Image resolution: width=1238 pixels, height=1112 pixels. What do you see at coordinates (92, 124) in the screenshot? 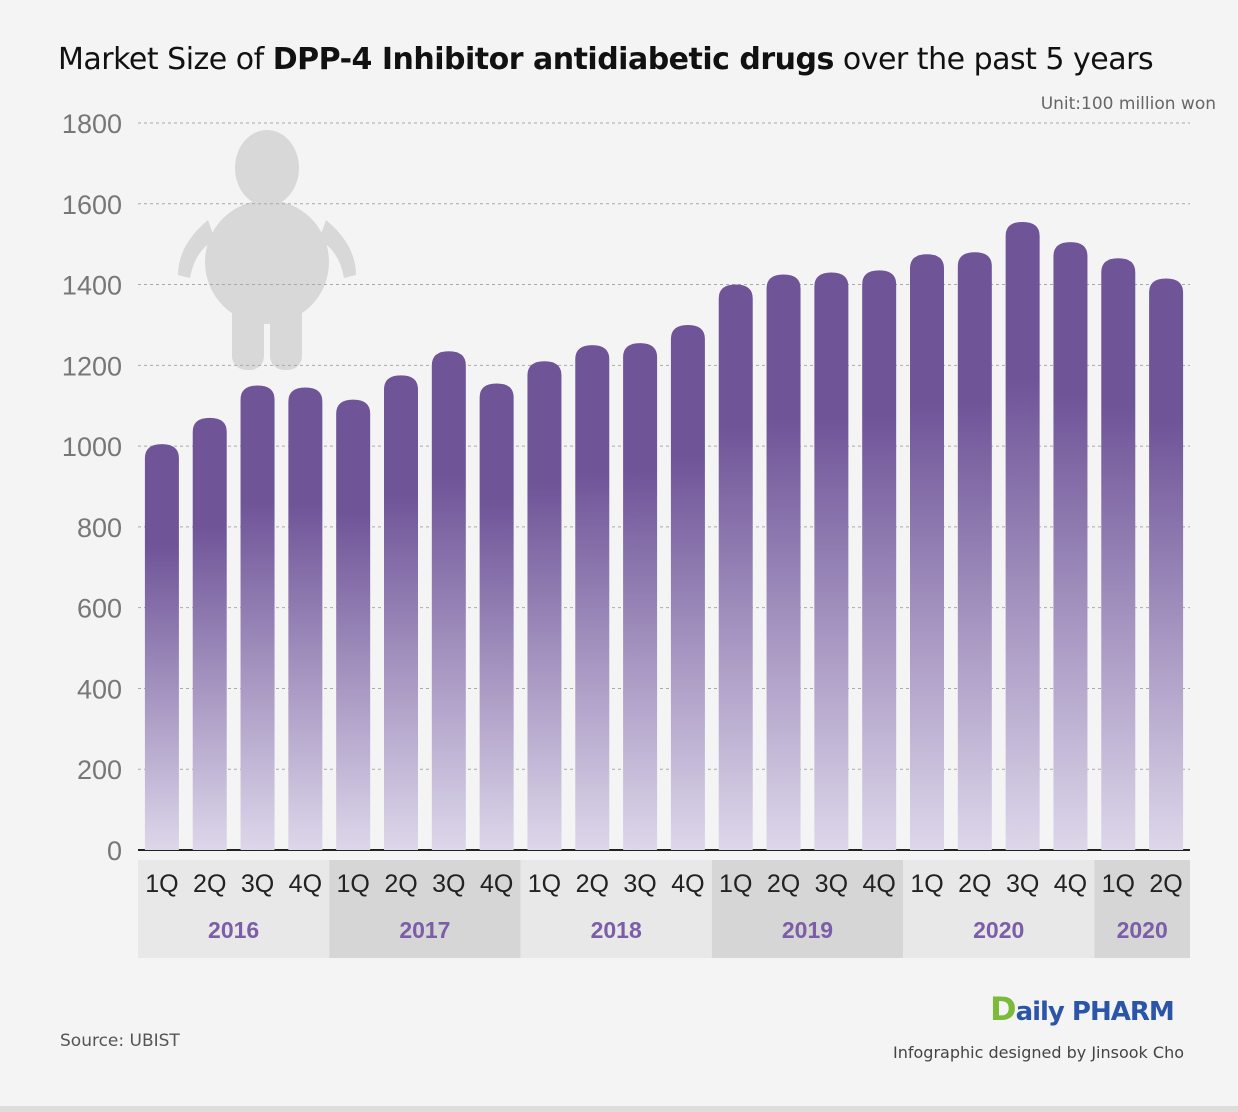
I see `y-tick-label: 1800` at bounding box center [92, 124].